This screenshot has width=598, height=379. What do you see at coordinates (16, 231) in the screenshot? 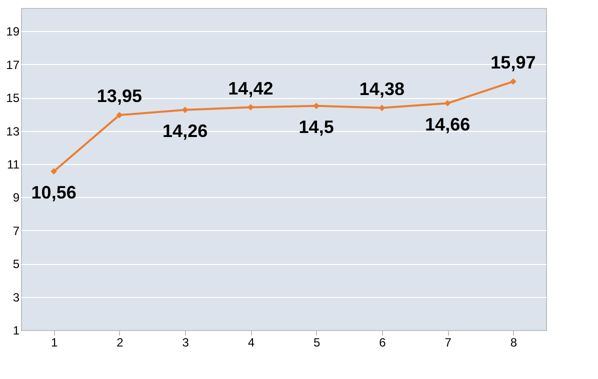
I see `y-tick-label: 7` at bounding box center [16, 231].